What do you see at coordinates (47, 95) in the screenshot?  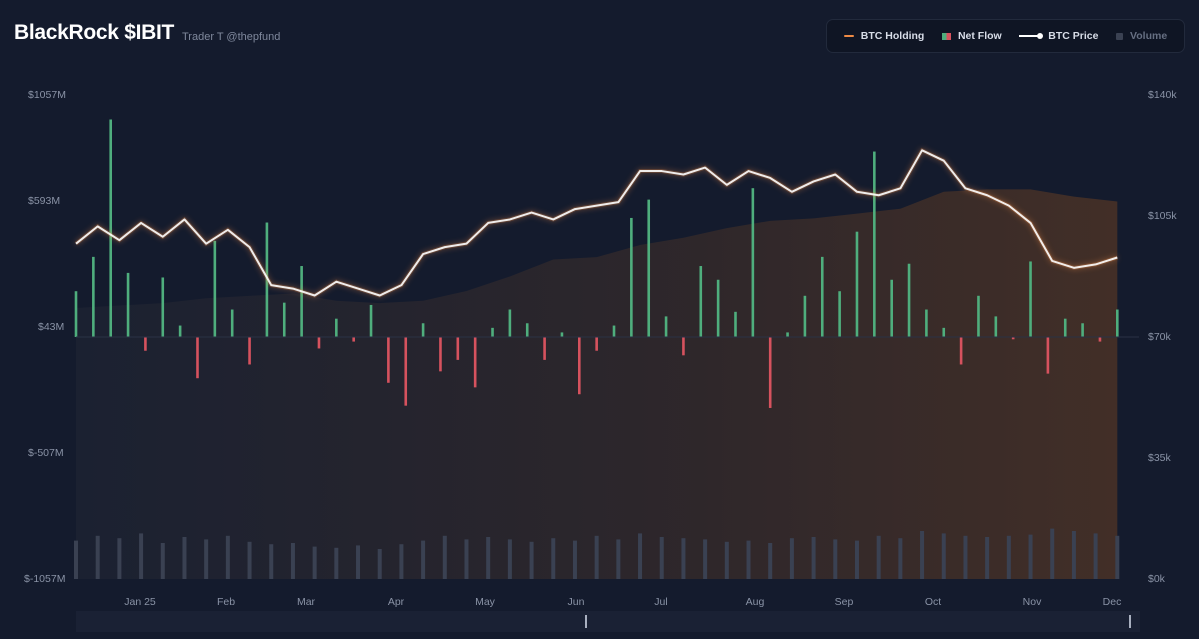 I see `y-left-tick-1: $1057M` at bounding box center [47, 95].